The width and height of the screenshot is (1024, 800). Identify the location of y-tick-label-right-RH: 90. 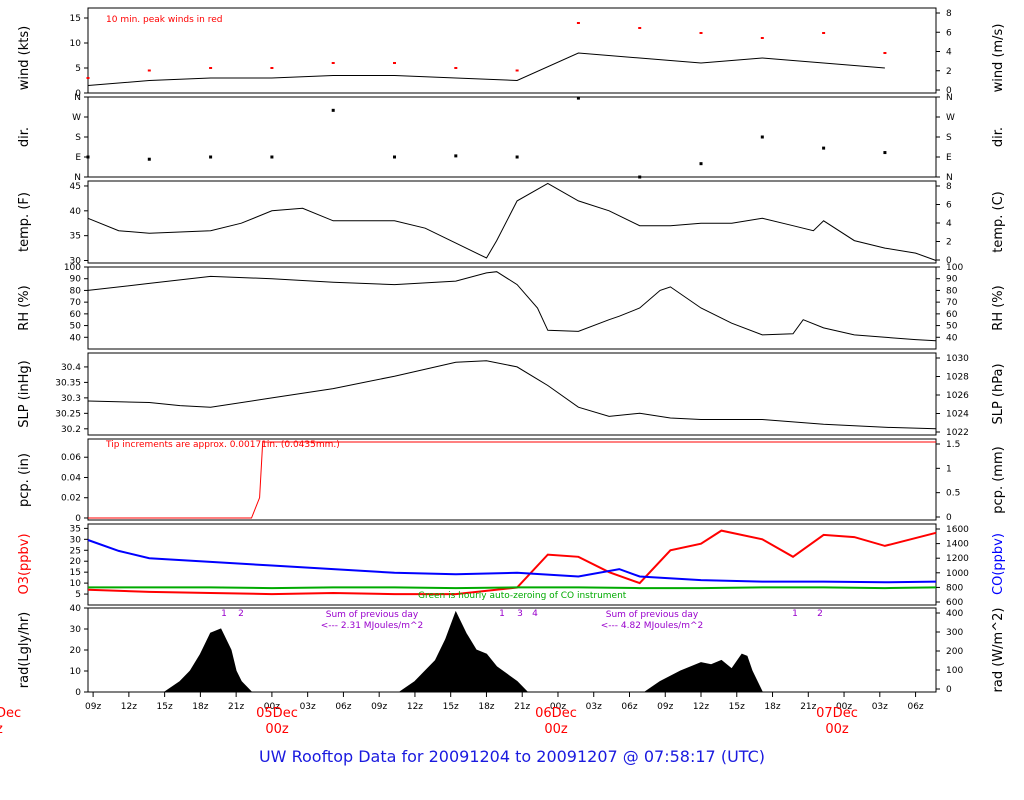
(952, 280).